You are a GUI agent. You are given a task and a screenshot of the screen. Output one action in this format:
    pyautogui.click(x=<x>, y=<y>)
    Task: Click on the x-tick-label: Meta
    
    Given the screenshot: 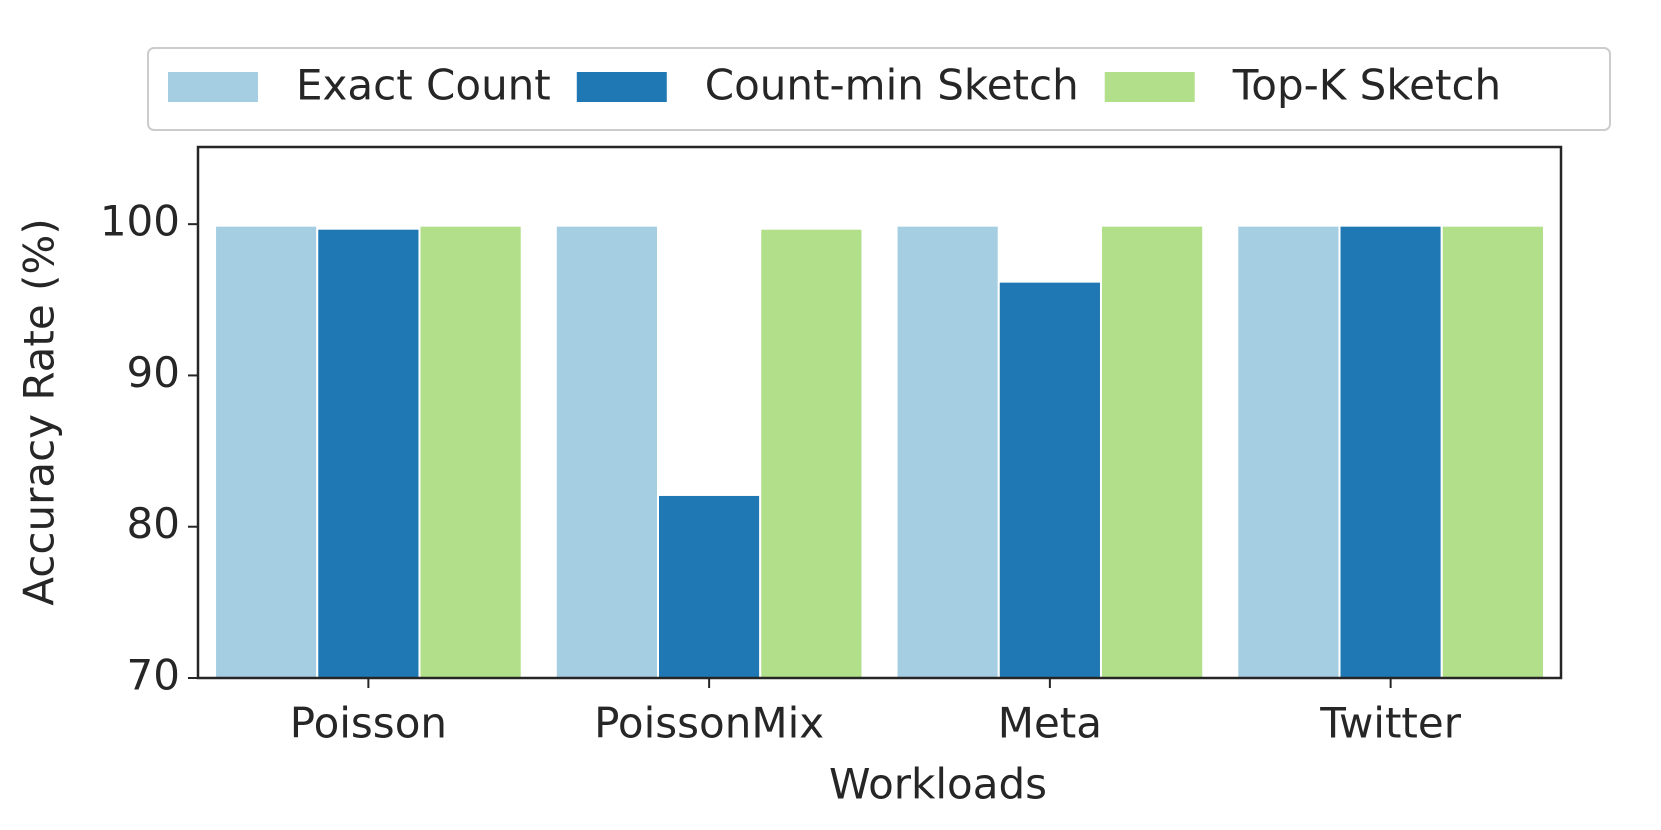 What is the action you would take?
    pyautogui.click(x=1050, y=723)
    